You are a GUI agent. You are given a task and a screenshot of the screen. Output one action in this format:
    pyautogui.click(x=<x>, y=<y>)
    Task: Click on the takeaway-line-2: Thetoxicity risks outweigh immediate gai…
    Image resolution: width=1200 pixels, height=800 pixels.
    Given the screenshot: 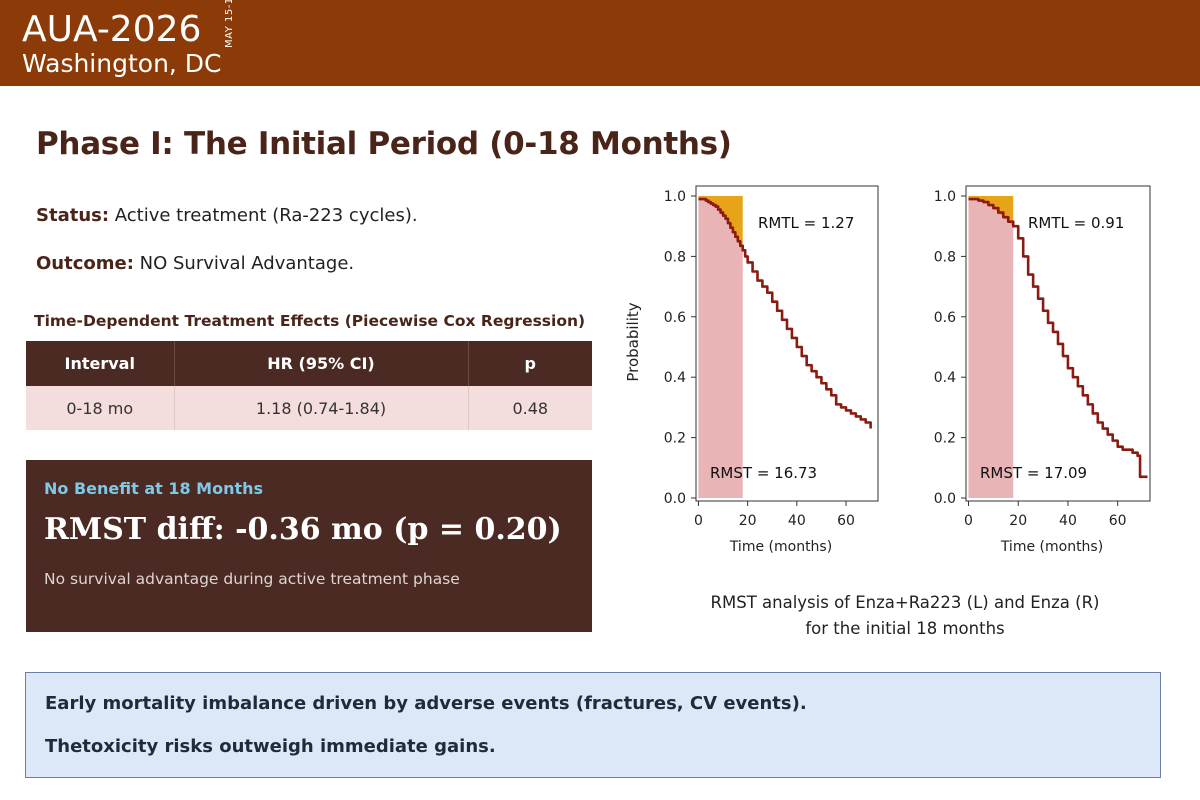 What is the action you would take?
    pyautogui.click(x=270, y=746)
    